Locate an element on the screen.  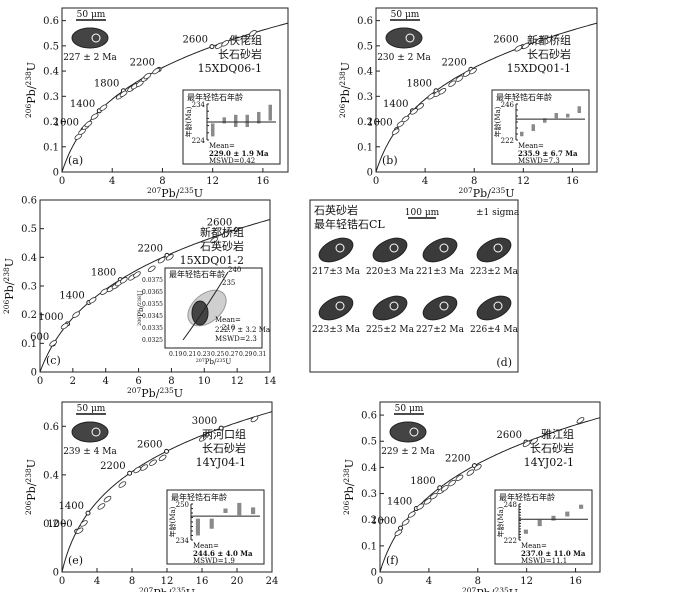
concordia-age-label: 1800 is located at coordinates (422, 481).